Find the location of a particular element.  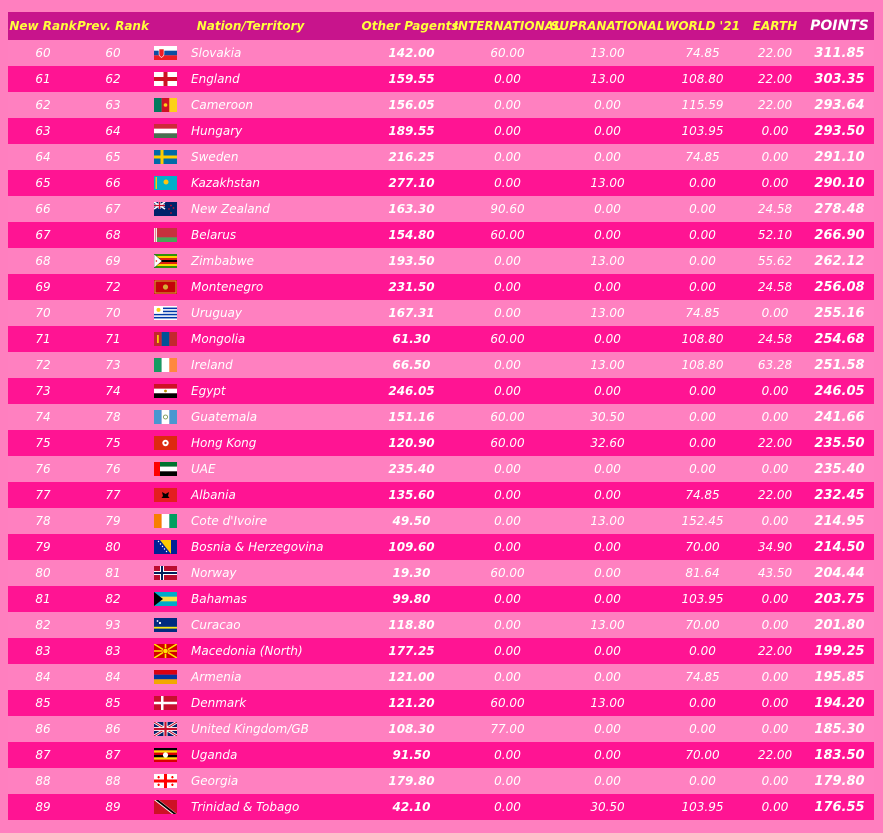

rank-cell: 72 is located at coordinates (43, 365).